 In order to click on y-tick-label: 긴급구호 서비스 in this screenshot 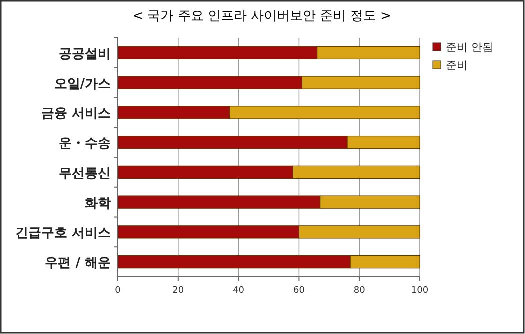, I will do `click(63, 234)`.